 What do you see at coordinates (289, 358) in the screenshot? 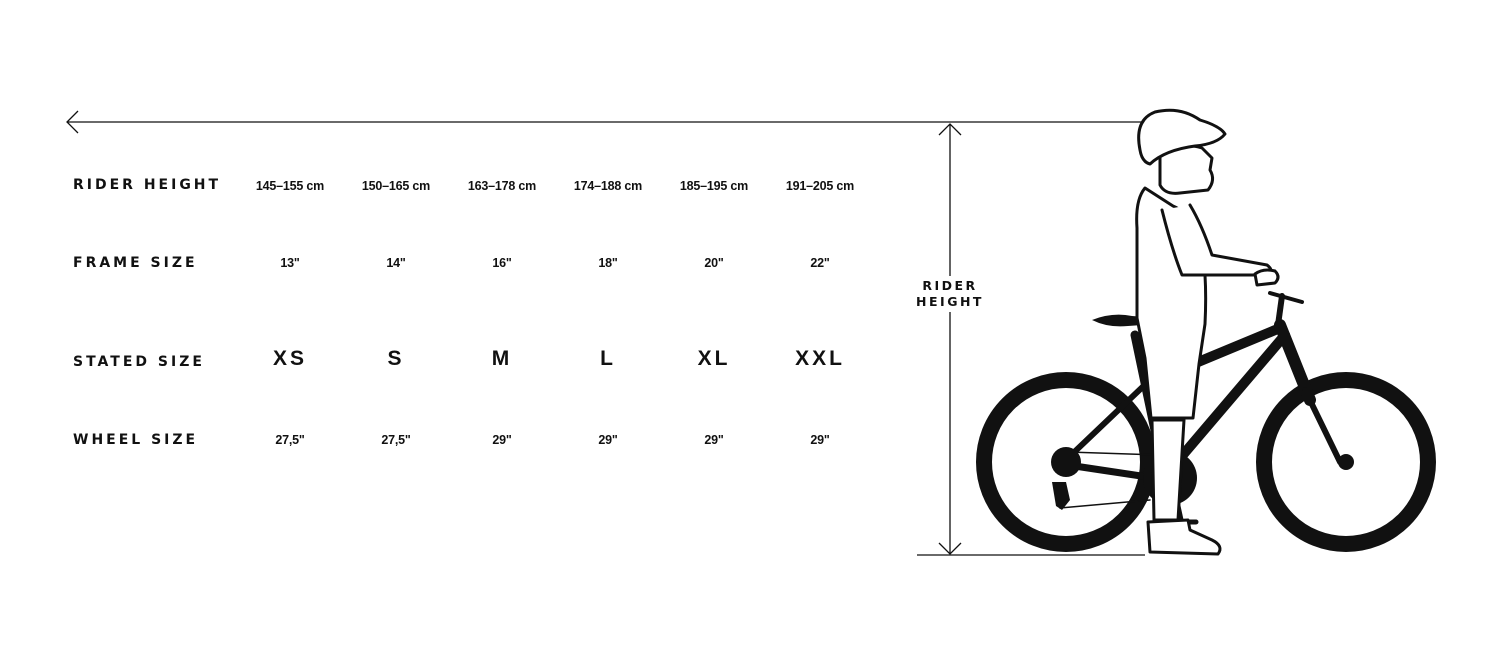
I see `stated-size-cell: XS` at bounding box center [289, 358].